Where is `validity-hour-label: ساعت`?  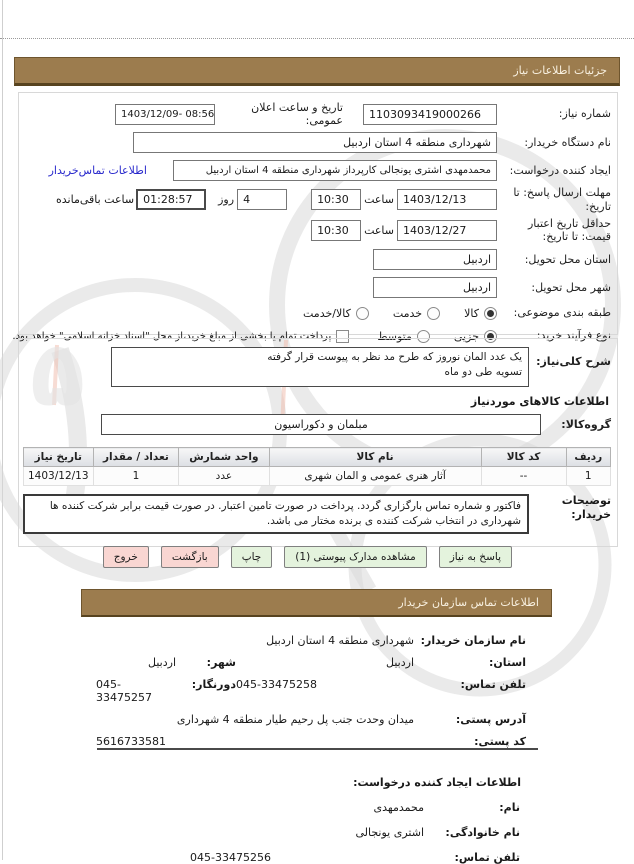
validity-hour-label: ساعت is located at coordinates (379, 230).